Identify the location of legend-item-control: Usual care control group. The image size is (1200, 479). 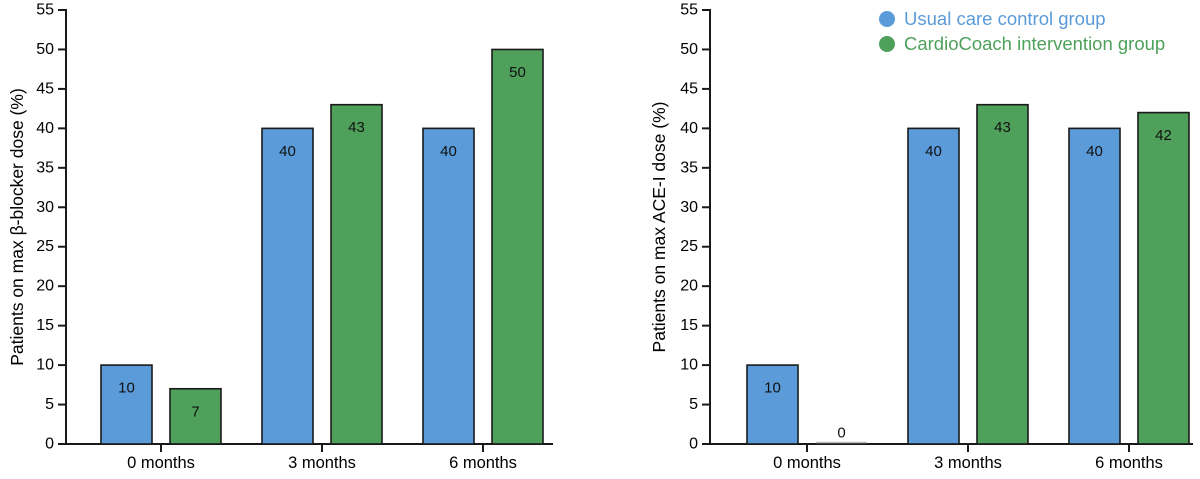
(1022, 19).